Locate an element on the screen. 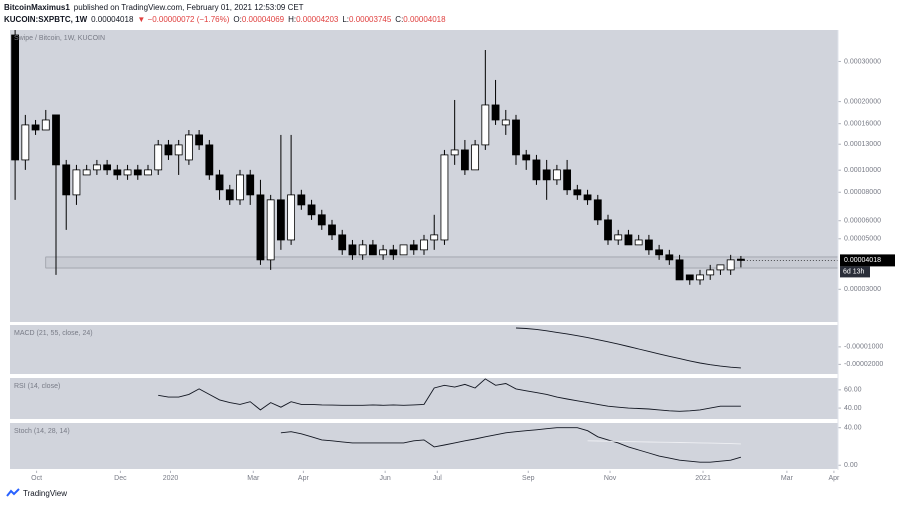 This screenshot has width=897, height=505. x-tick-label: Dec is located at coordinates (120, 478).